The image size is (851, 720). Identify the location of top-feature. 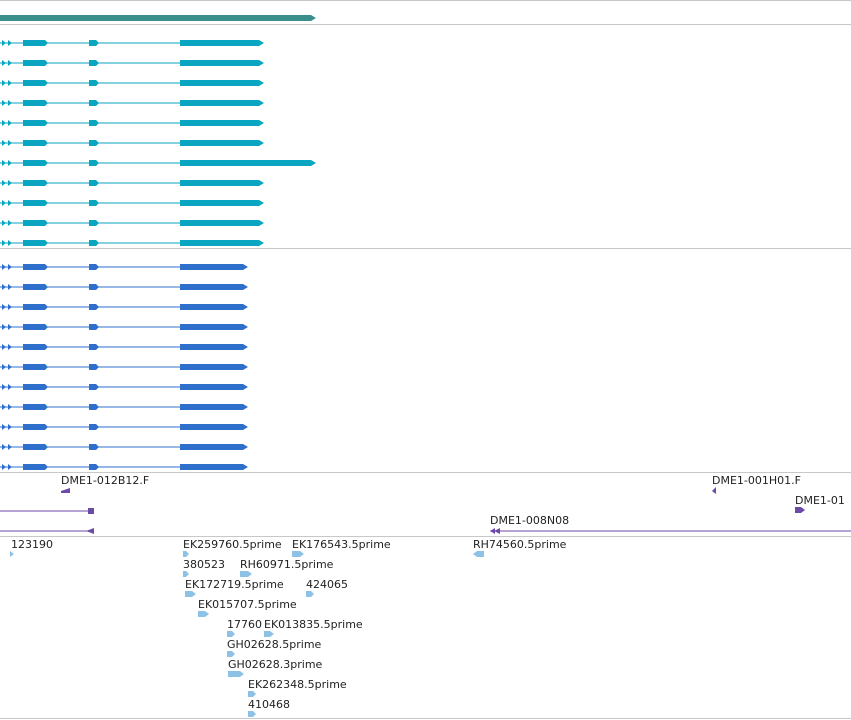
(158, 18).